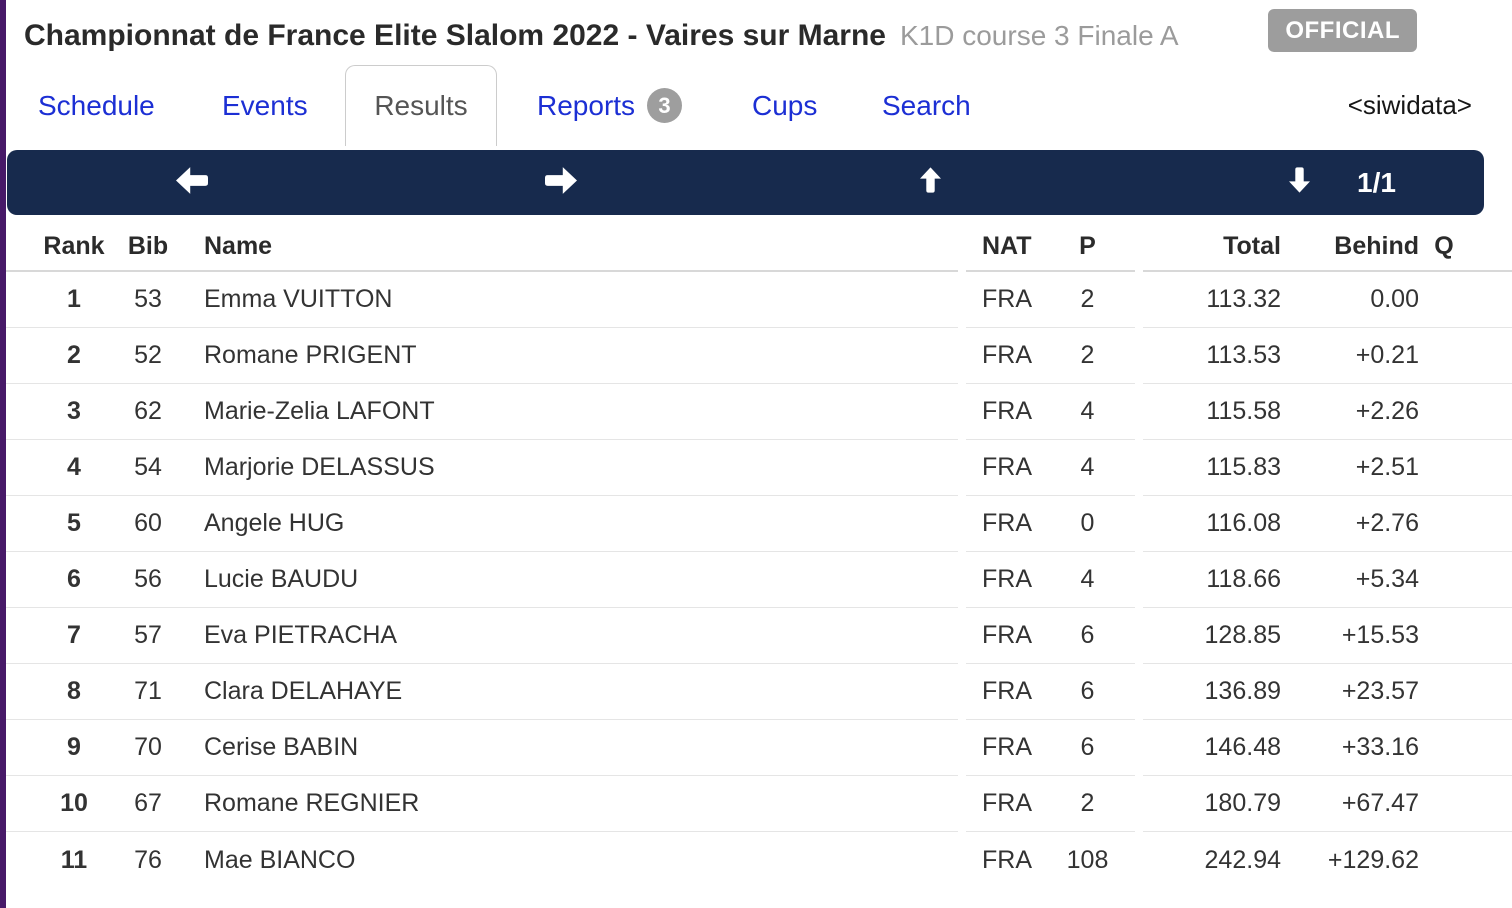 This screenshot has height=908, width=1512. What do you see at coordinates (74, 467) in the screenshot?
I see `rank-cell: 4` at bounding box center [74, 467].